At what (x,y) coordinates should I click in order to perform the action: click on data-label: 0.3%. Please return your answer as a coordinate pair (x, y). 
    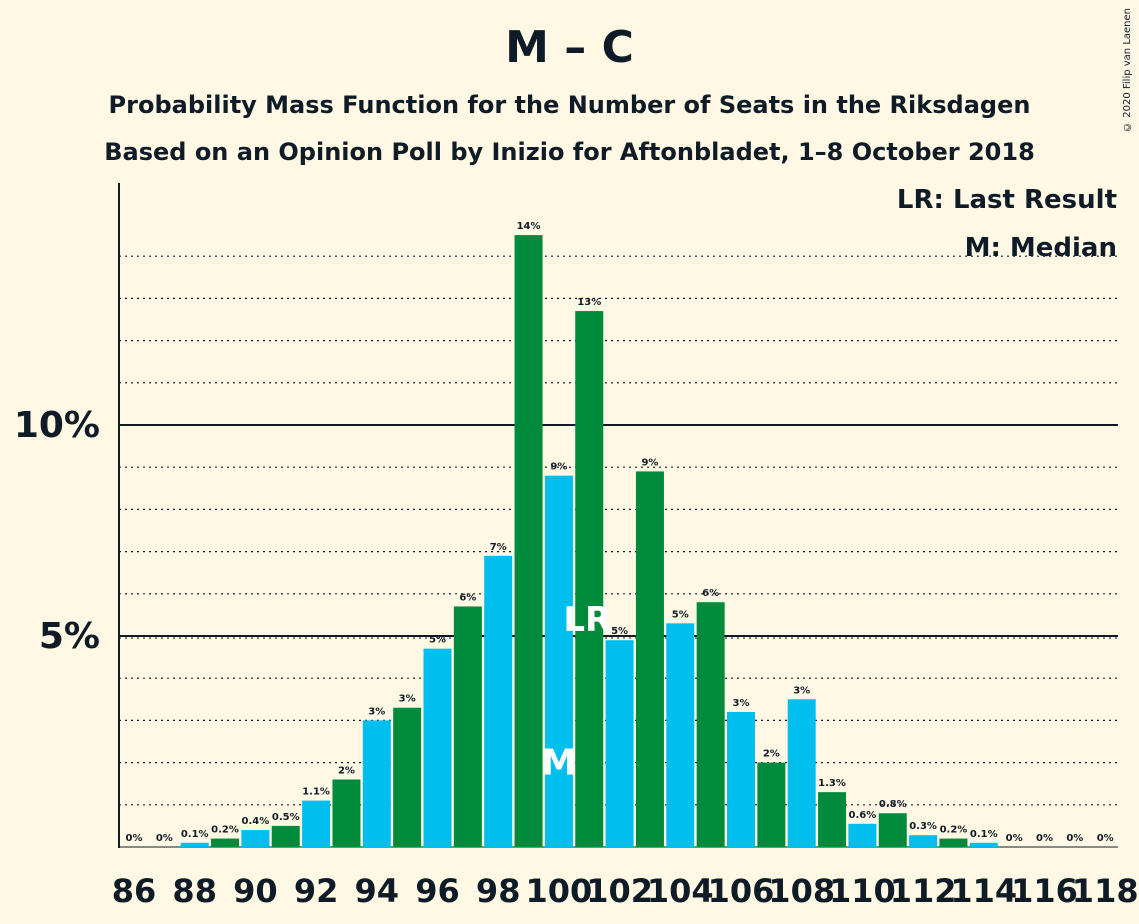
    Looking at the image, I should click on (923, 826).